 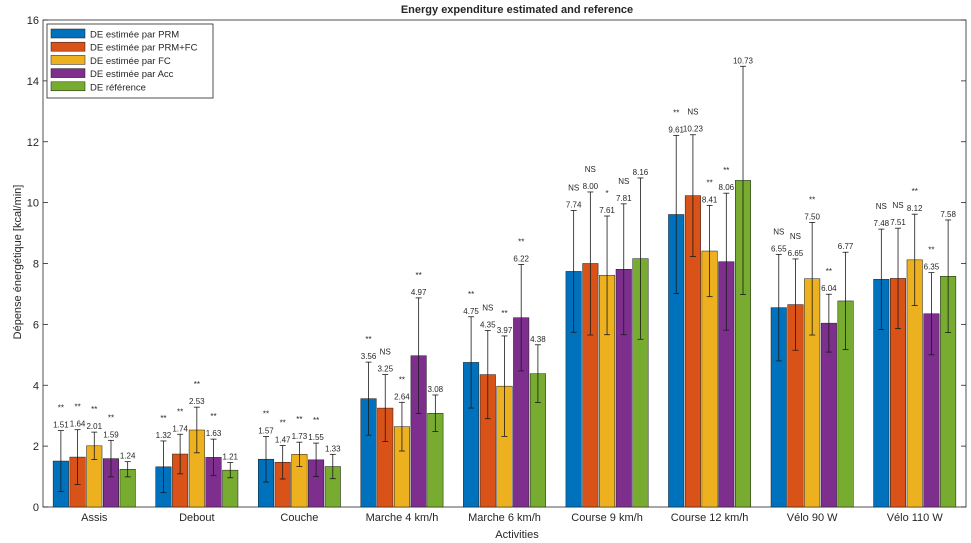 I want to click on y-tick-label: 8, so click(x=36, y=265).